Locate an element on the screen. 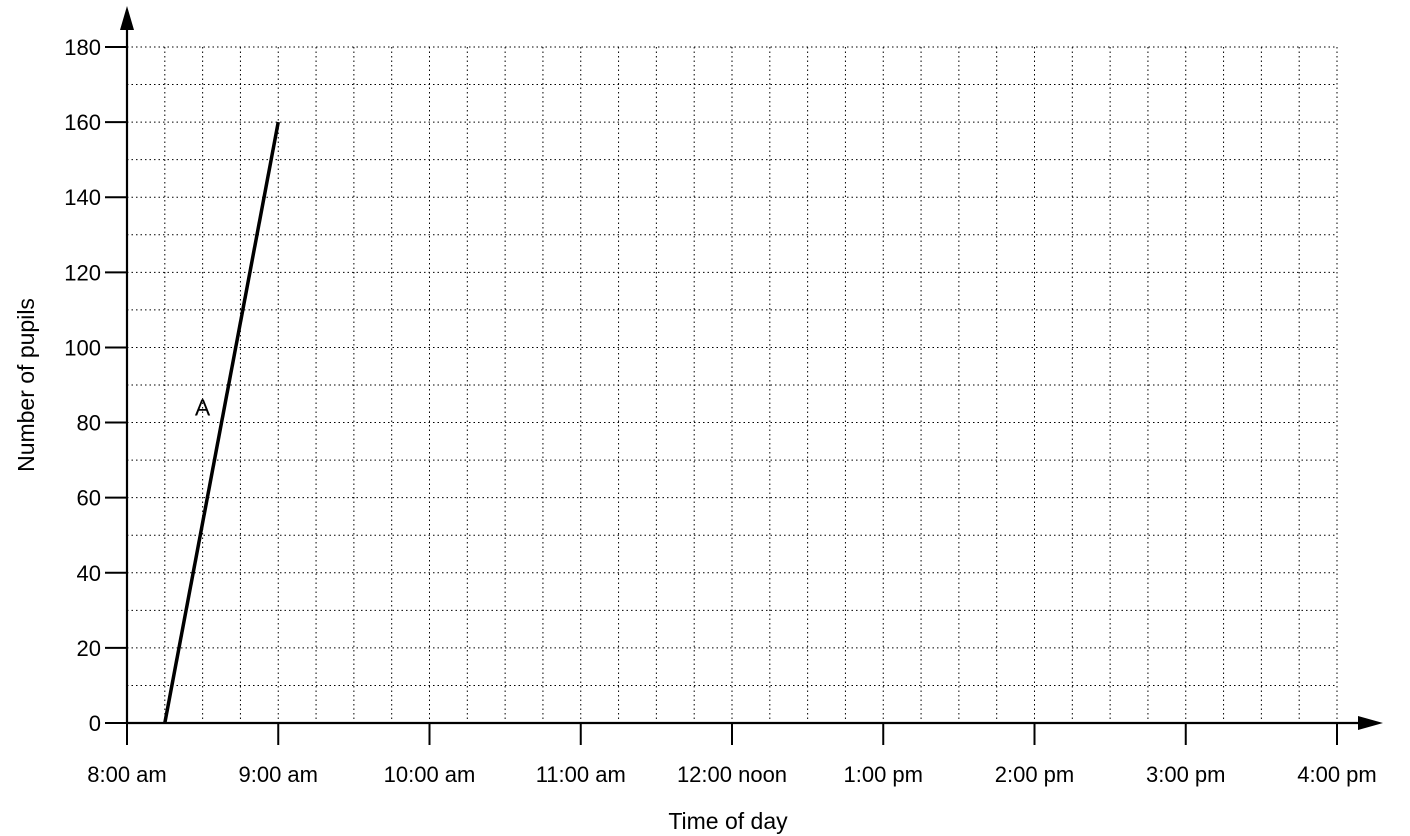 The image size is (1410, 836). x-tick-label: 8:00 am is located at coordinates (127, 774).